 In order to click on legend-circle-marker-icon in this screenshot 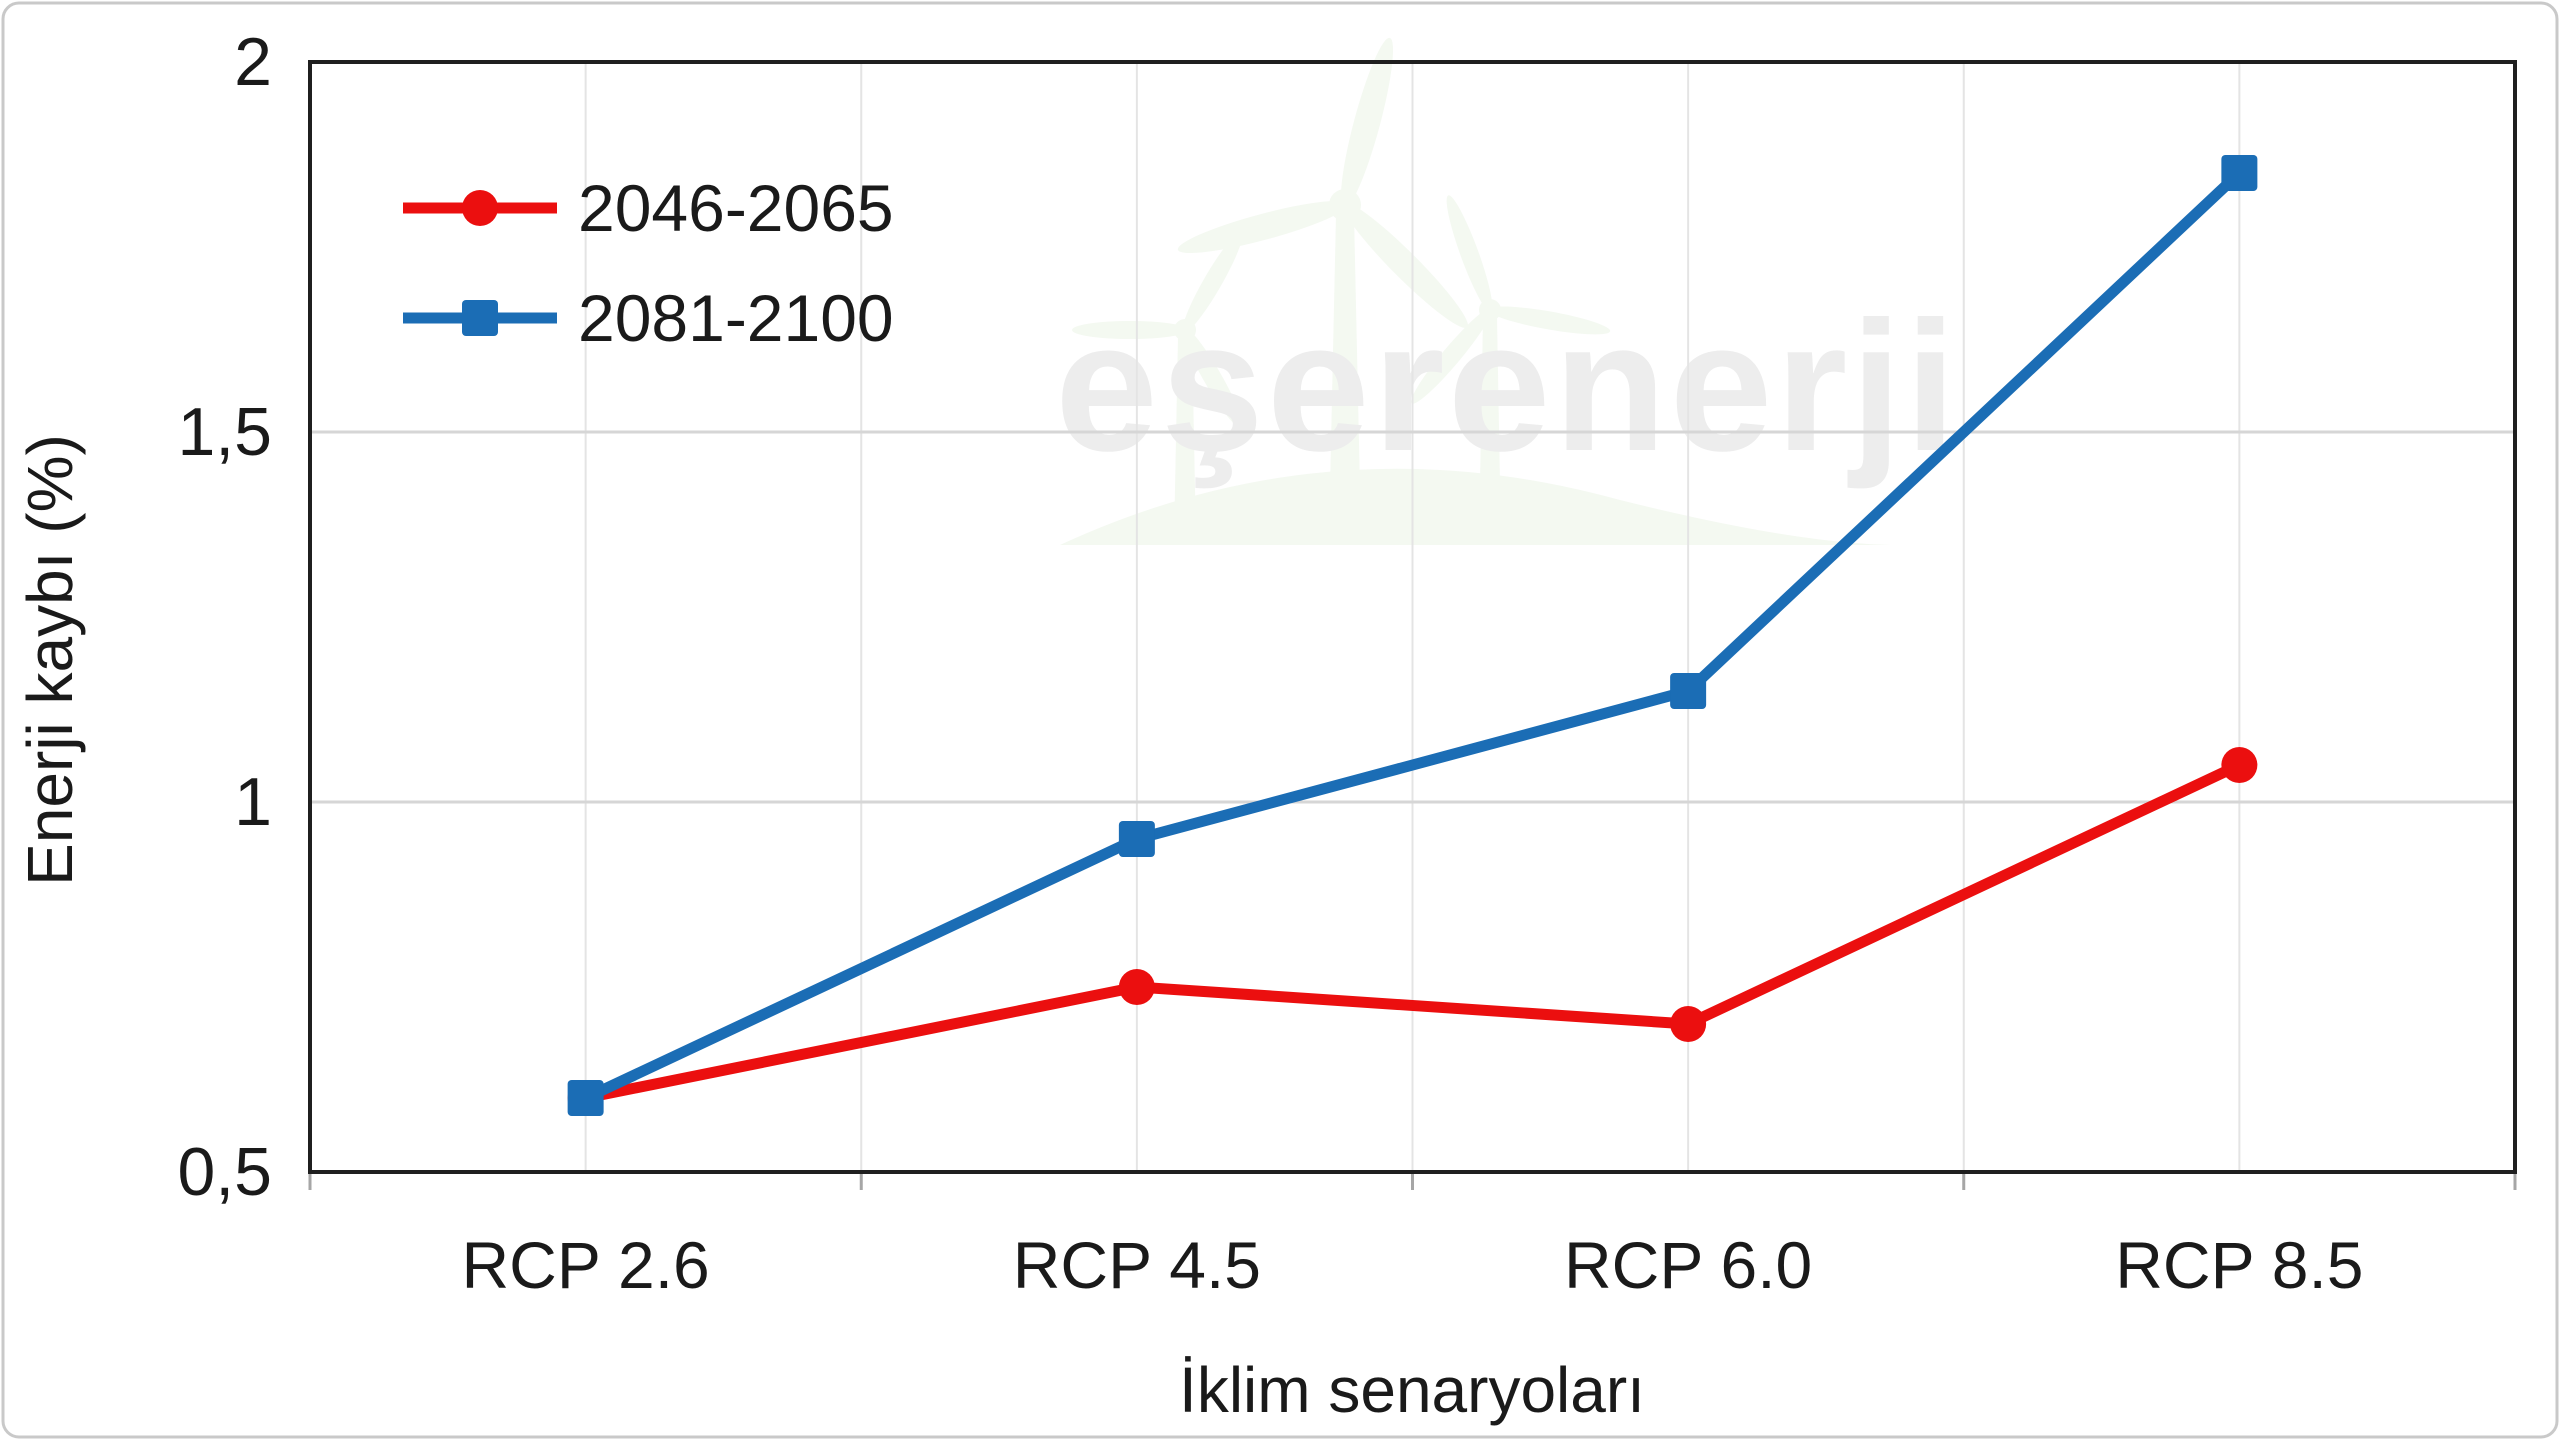, I will do `click(480, 208)`.